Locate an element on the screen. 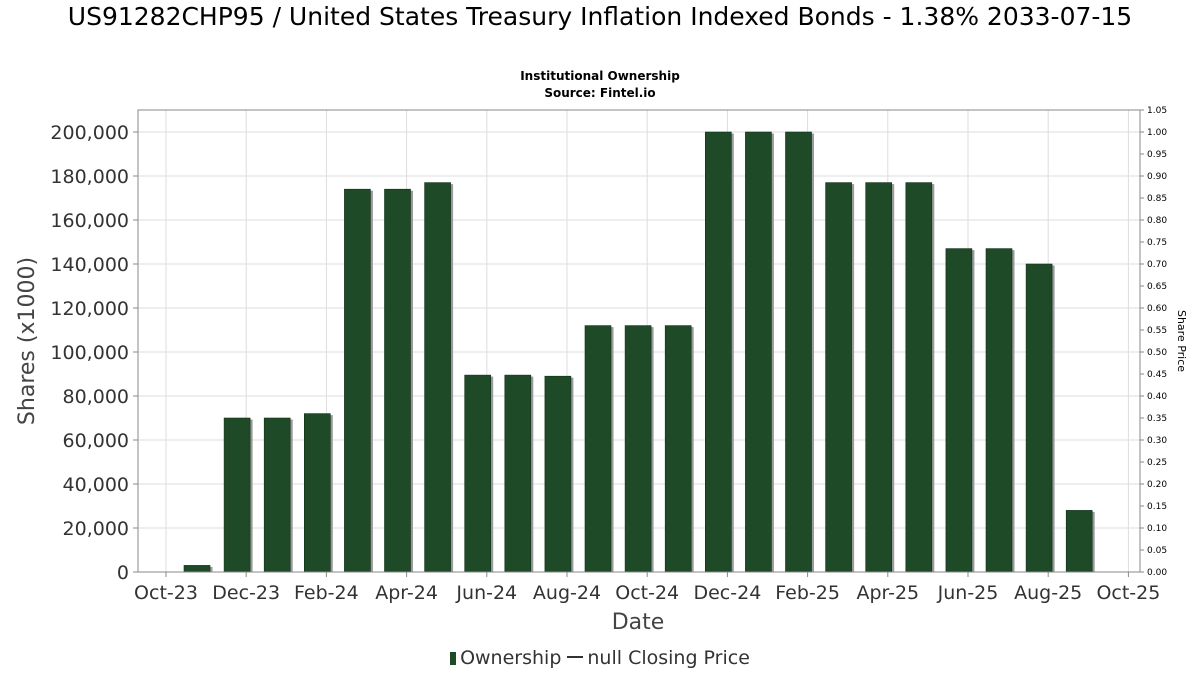 The height and width of the screenshot is (675, 1200). legend-price-line is located at coordinates (575, 657).